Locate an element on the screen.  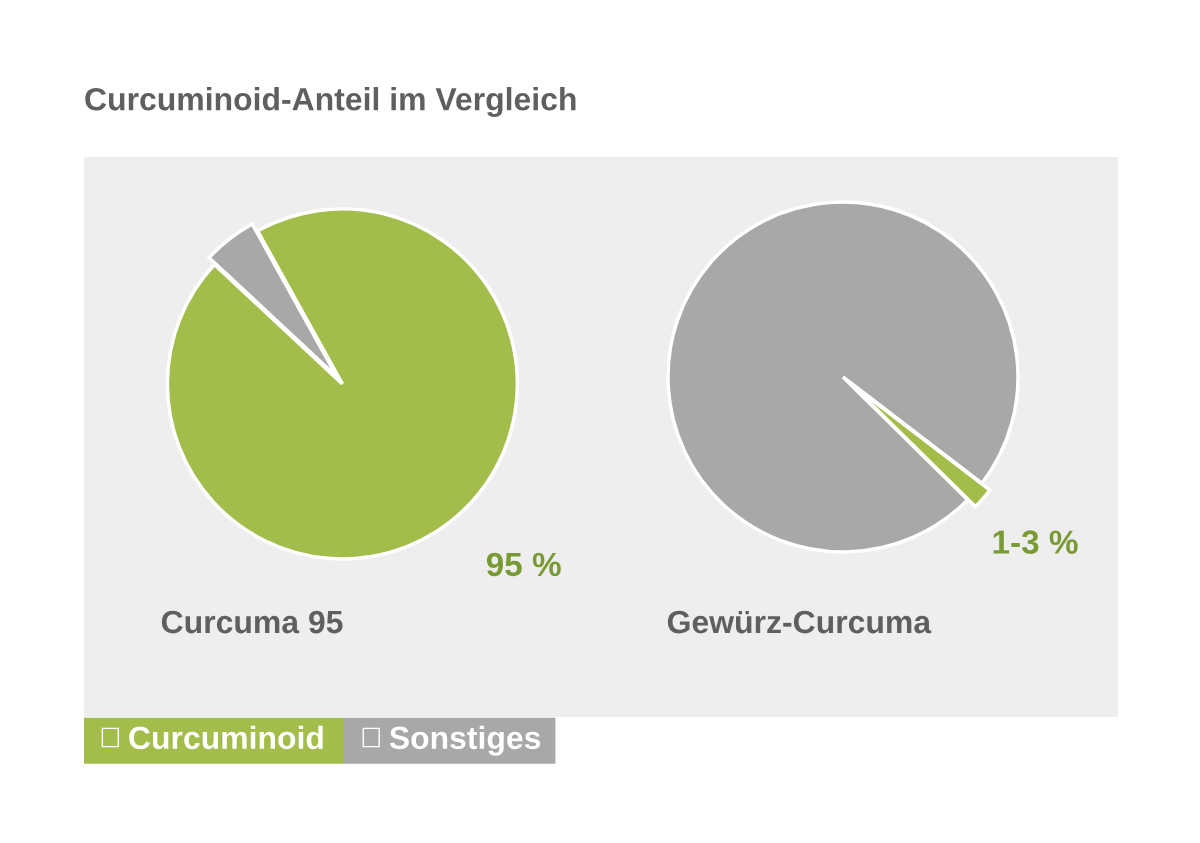
legend-label: Sonstiges is located at coordinates (465, 740).